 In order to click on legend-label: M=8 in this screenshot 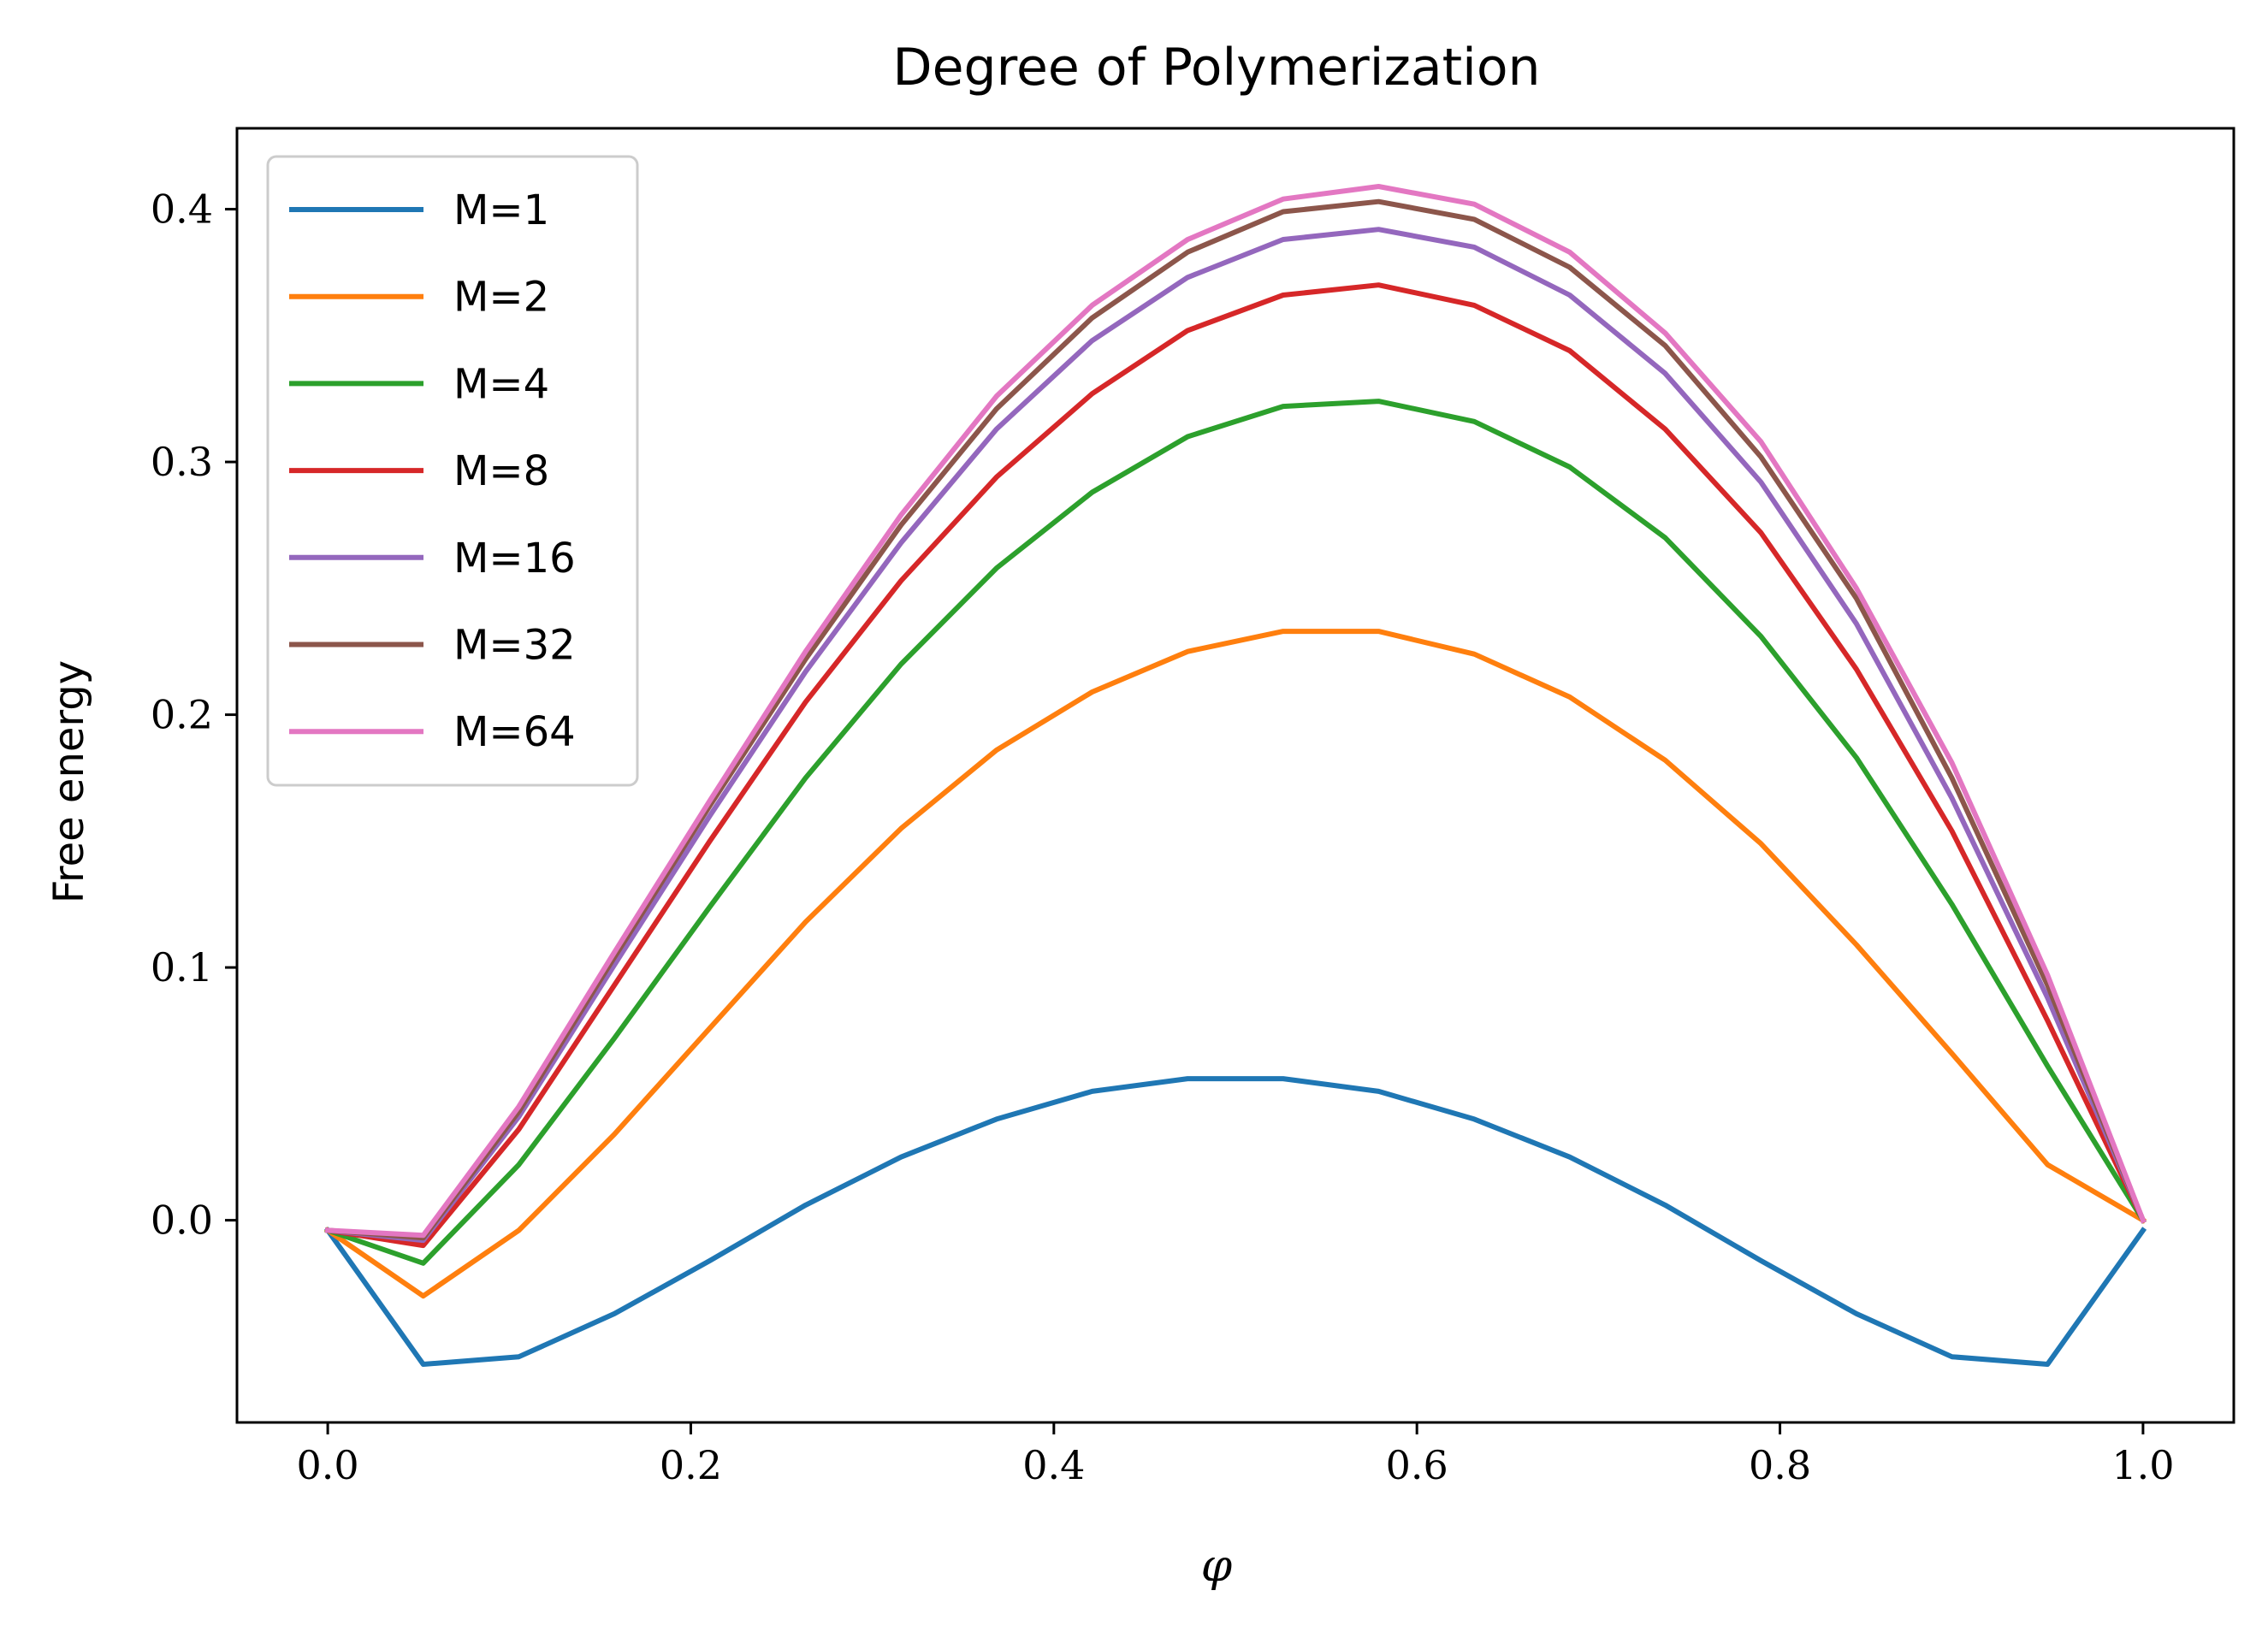, I will do `click(501, 471)`.